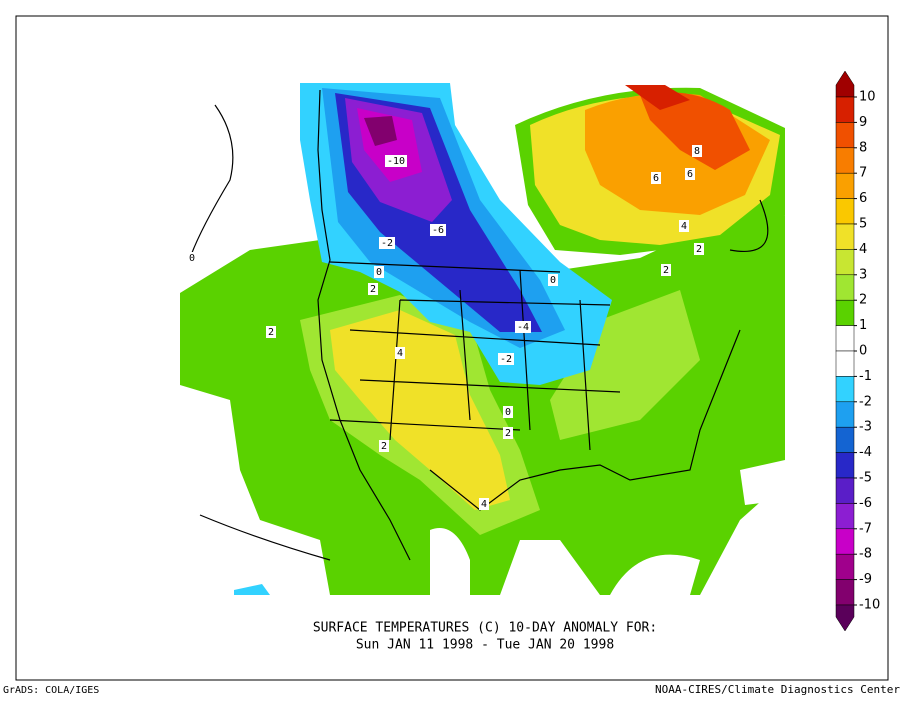  Describe the element at coordinates (777, 689) in the screenshot. I see `footer-right: NOAA-CIRES/Climate Diagnostics Center` at that location.